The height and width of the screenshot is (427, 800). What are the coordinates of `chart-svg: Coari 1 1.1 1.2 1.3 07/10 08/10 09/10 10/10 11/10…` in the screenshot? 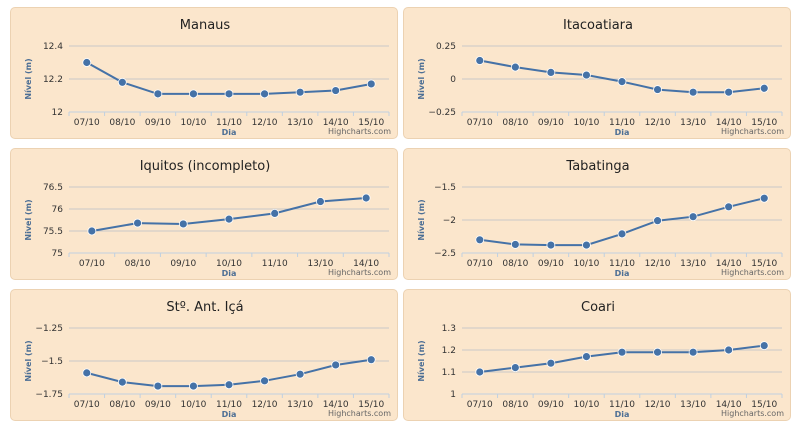 It's located at (600, 359).